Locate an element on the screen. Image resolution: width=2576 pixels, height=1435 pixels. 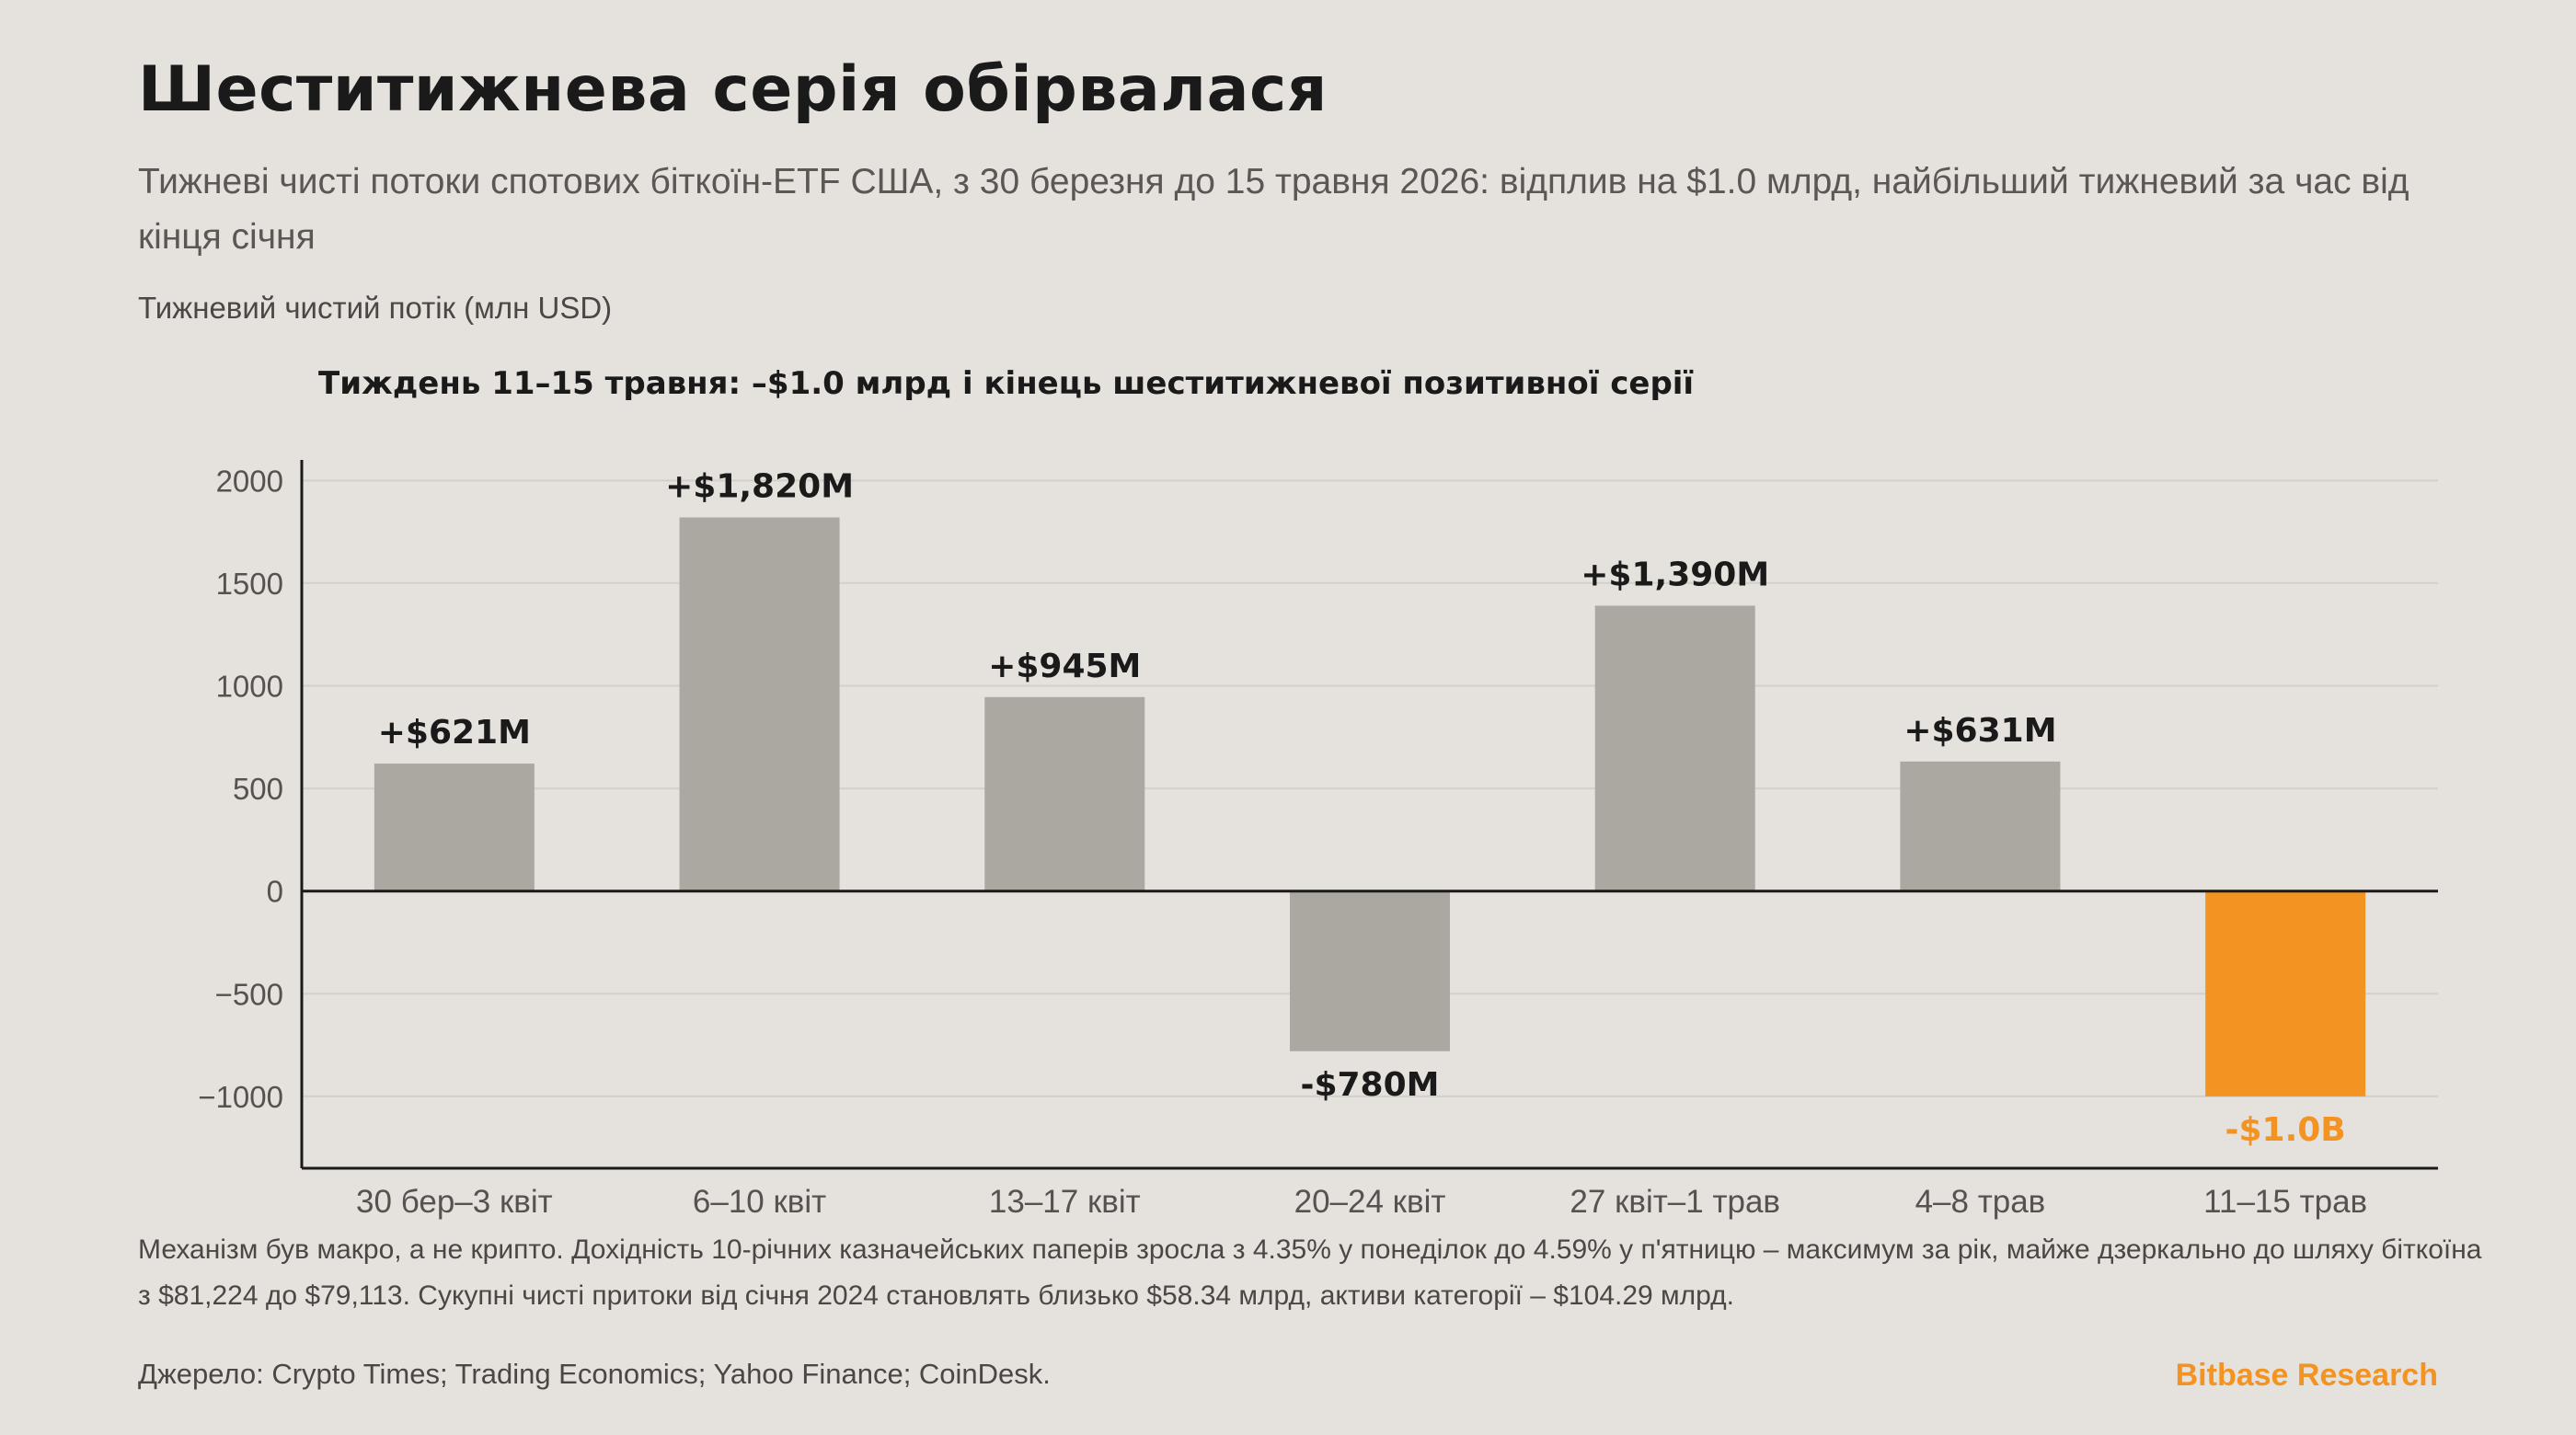
y-tick-label: −500 is located at coordinates (249, 994).